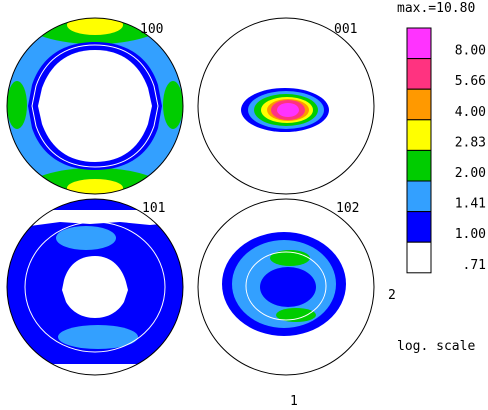 The height and width of the screenshot is (410, 488). I want to click on legend-label-4: 2.00, so click(470, 173).